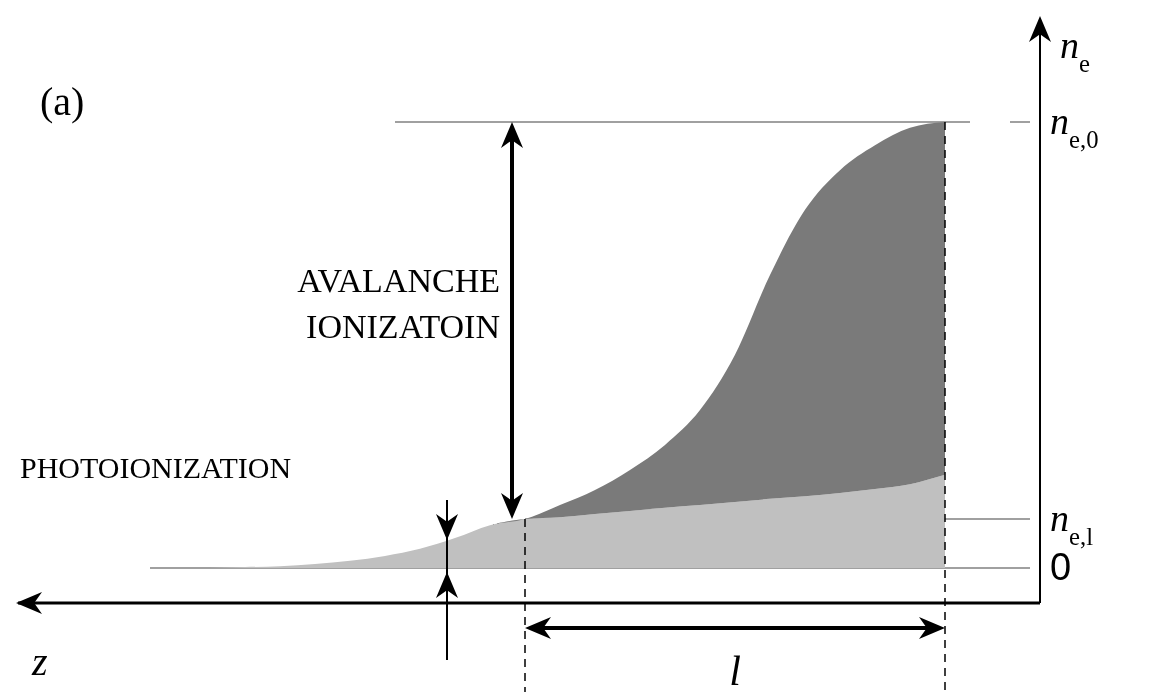 The width and height of the screenshot is (1152, 692). Describe the element at coordinates (156, 467) in the screenshot. I see `annotation: PHOTOIONIZATION` at that location.